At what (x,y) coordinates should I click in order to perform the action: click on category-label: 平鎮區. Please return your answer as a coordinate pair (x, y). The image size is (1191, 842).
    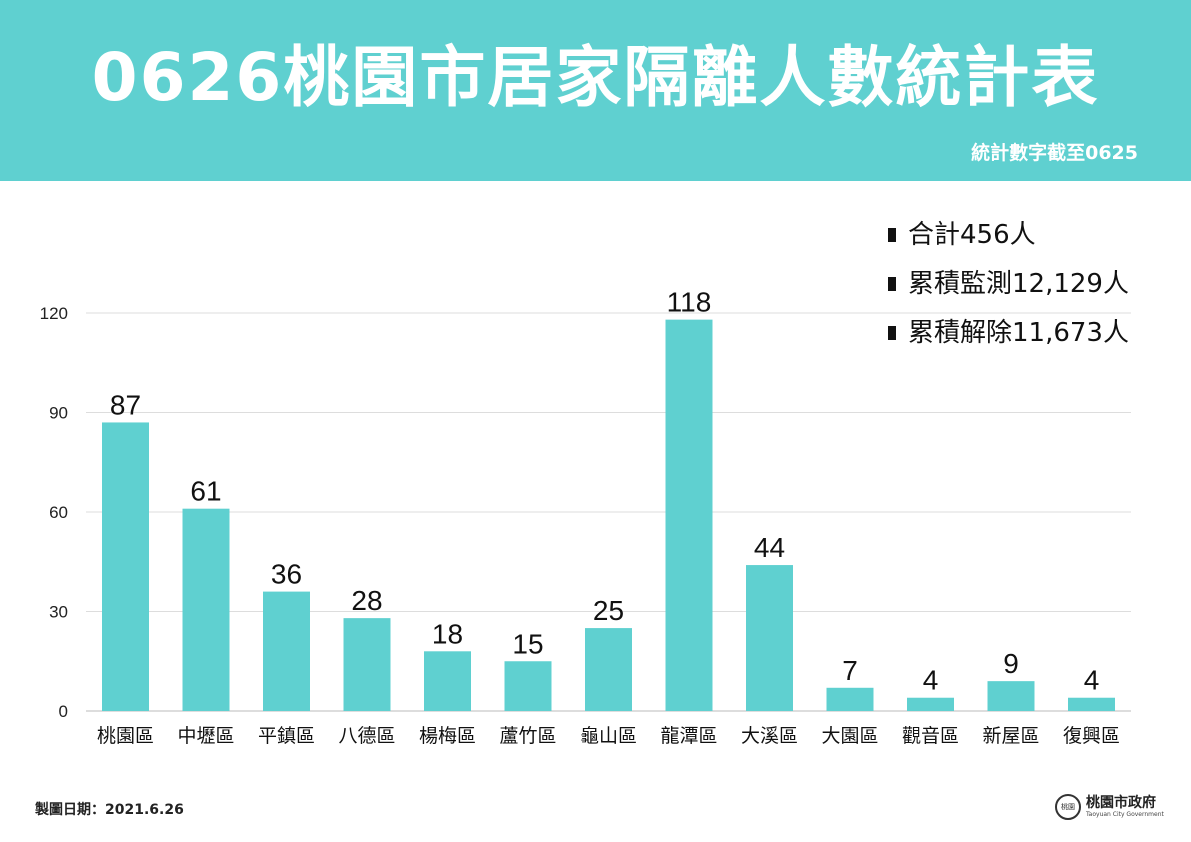
    Looking at the image, I should click on (286, 736).